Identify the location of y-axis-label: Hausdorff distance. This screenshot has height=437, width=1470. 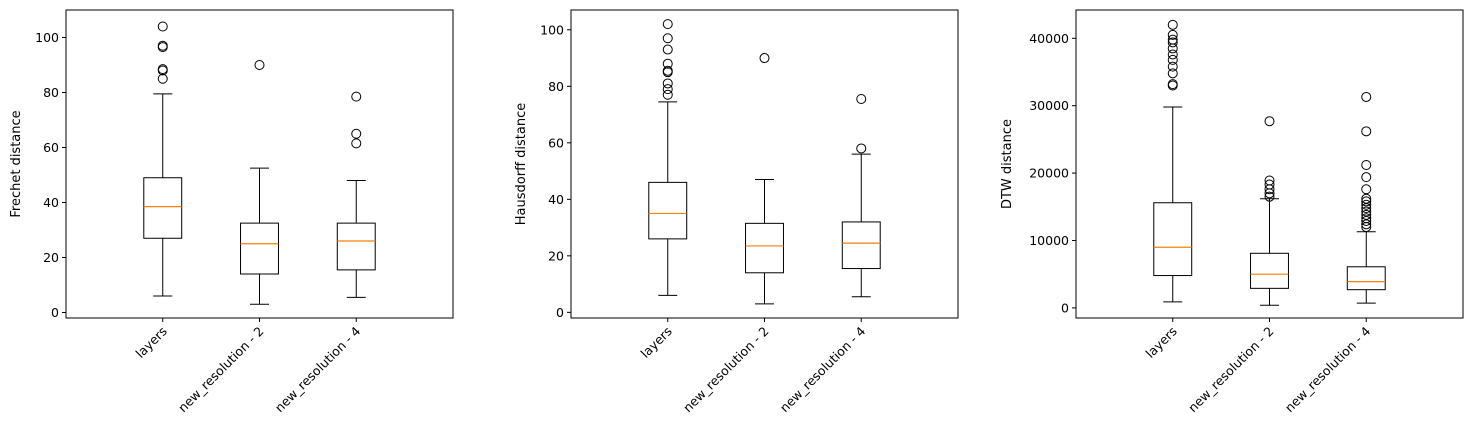
(521, 164).